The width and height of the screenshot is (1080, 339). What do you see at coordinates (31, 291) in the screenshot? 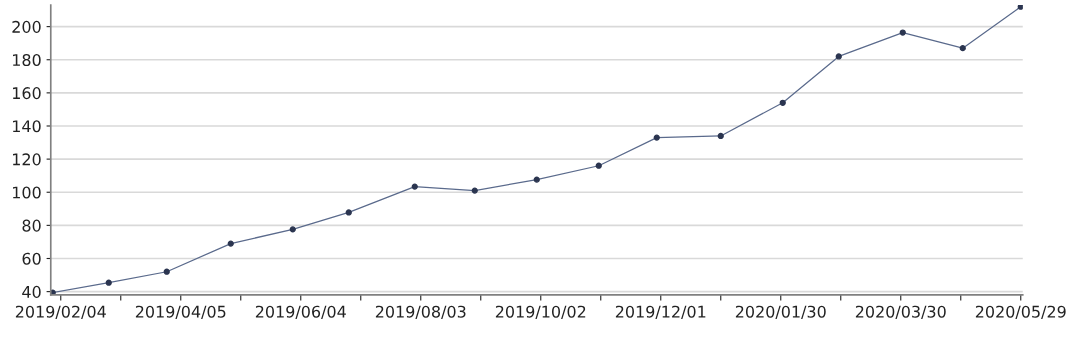
I see `y-tick-label: 40` at bounding box center [31, 291].